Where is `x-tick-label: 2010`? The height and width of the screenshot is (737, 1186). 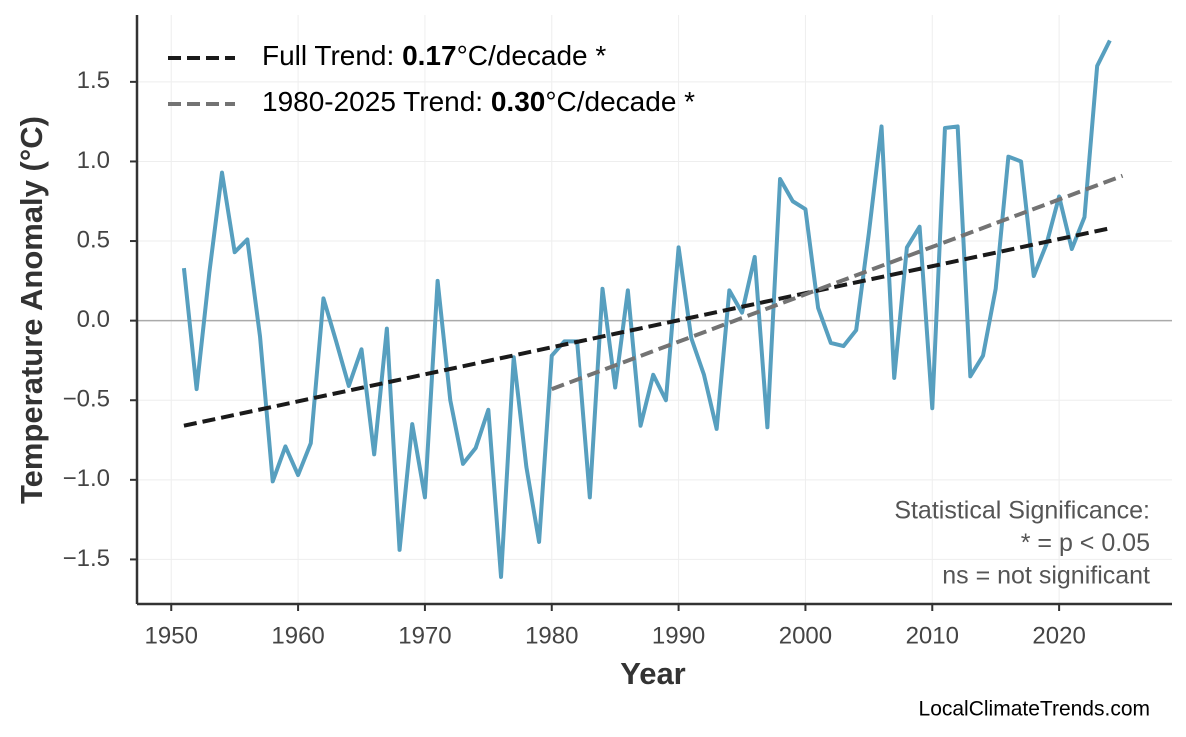
x-tick-label: 2010 is located at coordinates (932, 635).